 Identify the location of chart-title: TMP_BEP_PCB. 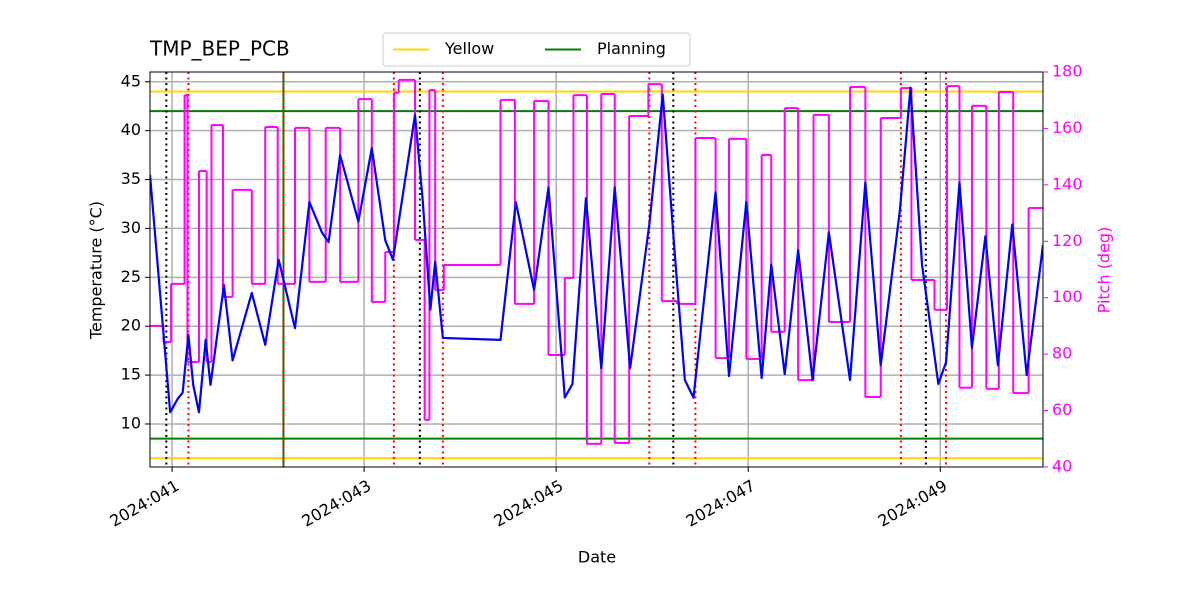
(219, 49).